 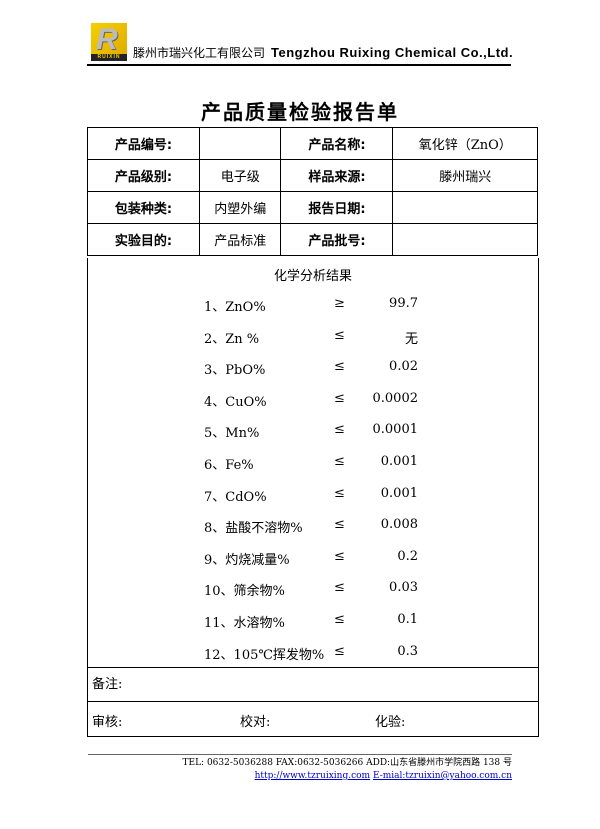 I want to click on company-logo: R RUIXIN, so click(x=109, y=42).